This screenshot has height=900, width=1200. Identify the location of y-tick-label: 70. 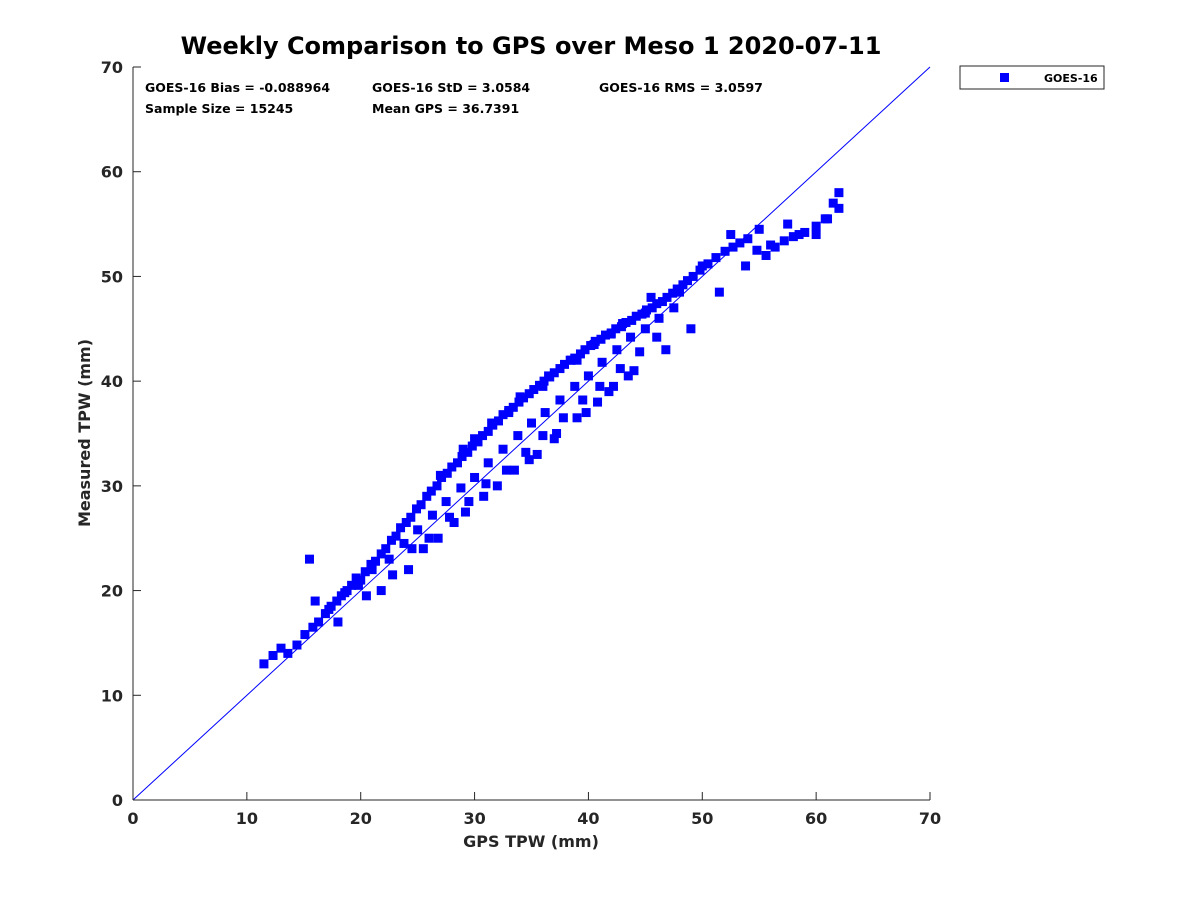
(112, 67).